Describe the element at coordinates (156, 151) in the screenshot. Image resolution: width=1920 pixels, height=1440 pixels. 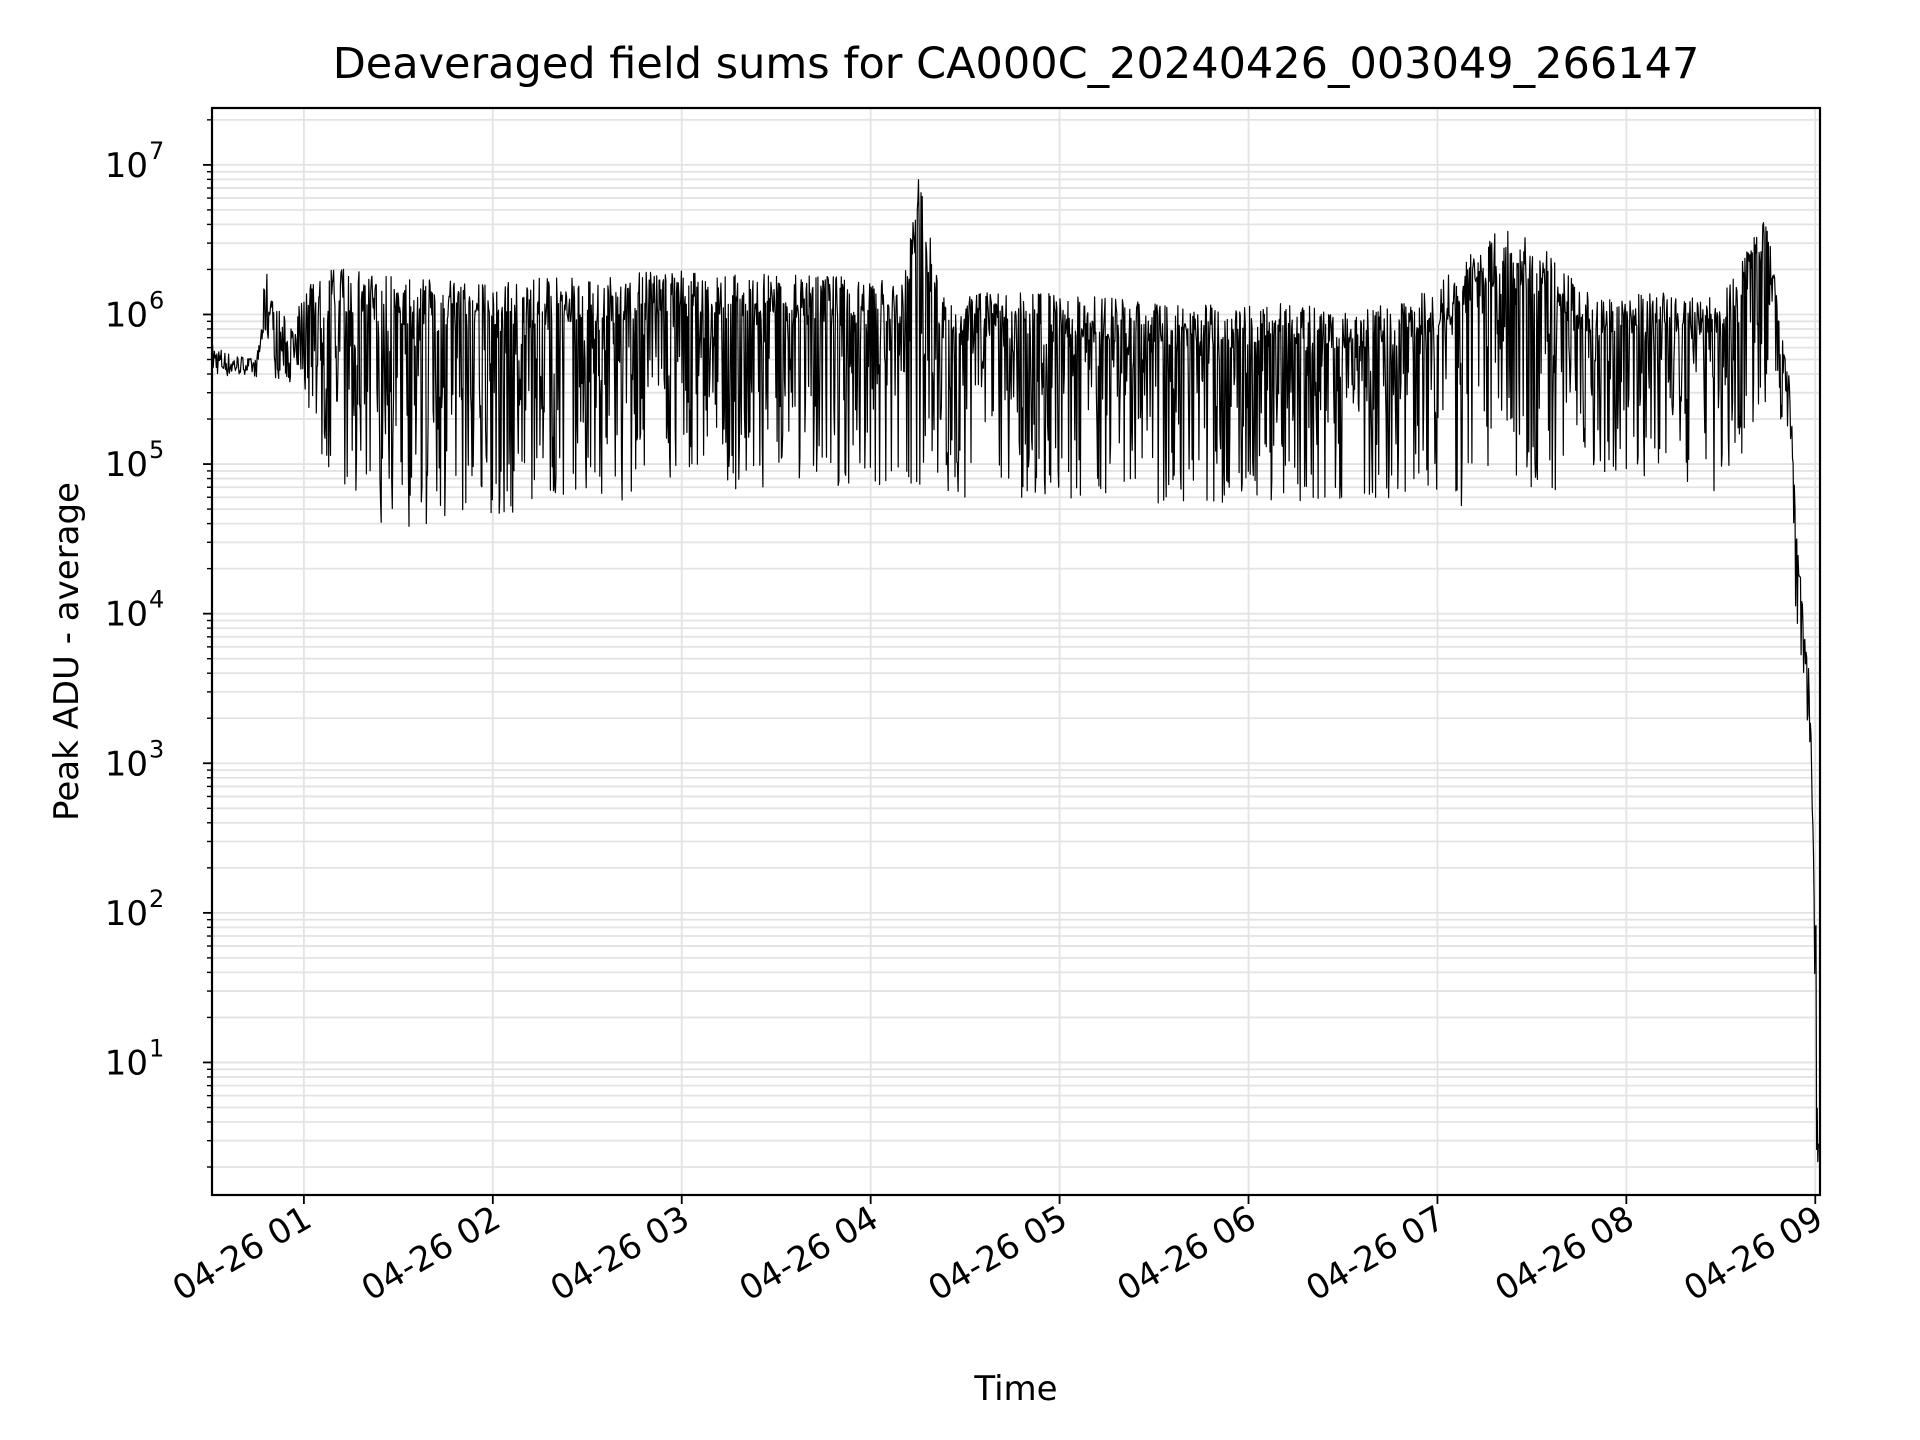
I see `y-tick-exponent: 7` at that location.